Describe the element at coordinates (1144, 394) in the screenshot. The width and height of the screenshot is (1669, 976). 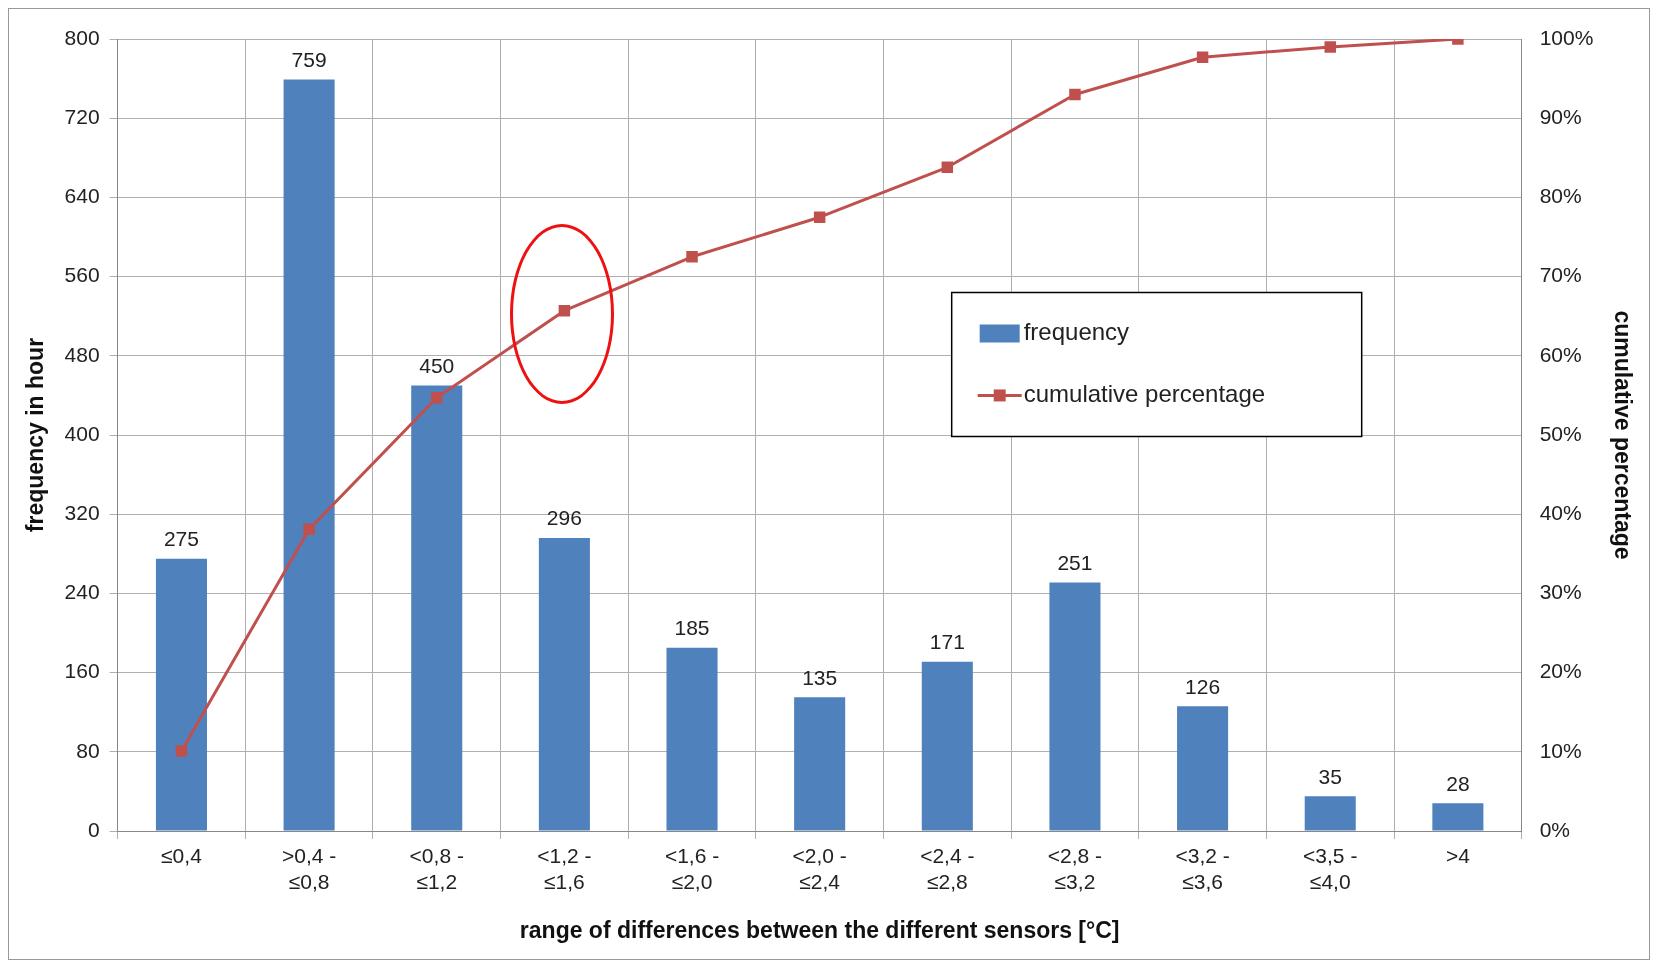
I see `legend-label: cumulative percentage` at that location.